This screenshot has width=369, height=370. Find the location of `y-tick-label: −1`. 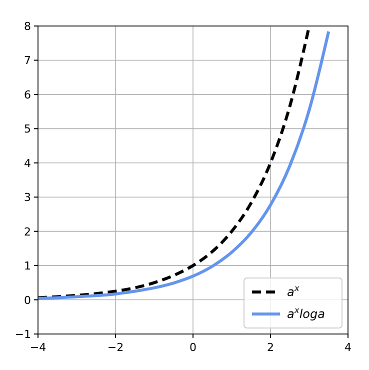

y-tick-label: −1 is located at coordinates (22, 334).